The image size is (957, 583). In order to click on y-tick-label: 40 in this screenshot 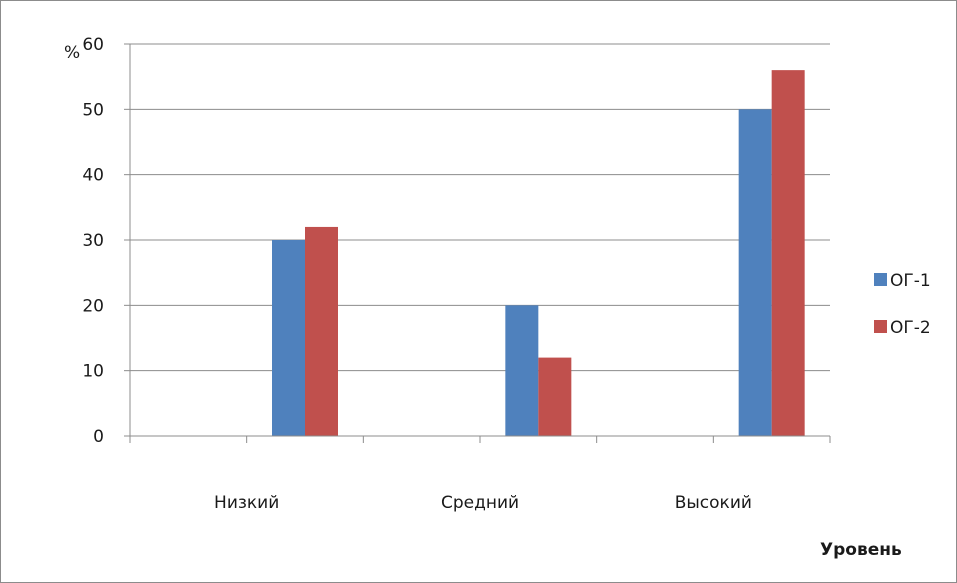, I will do `click(93, 176)`.